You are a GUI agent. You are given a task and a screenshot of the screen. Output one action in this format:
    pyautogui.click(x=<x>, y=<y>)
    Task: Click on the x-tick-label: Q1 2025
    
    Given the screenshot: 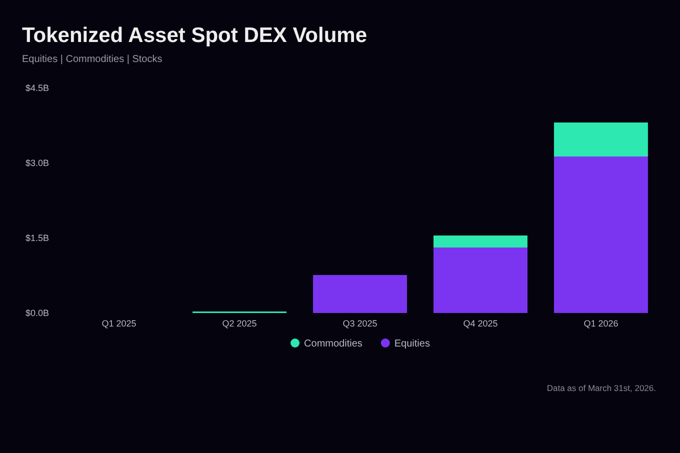 What is the action you would take?
    pyautogui.click(x=119, y=323)
    